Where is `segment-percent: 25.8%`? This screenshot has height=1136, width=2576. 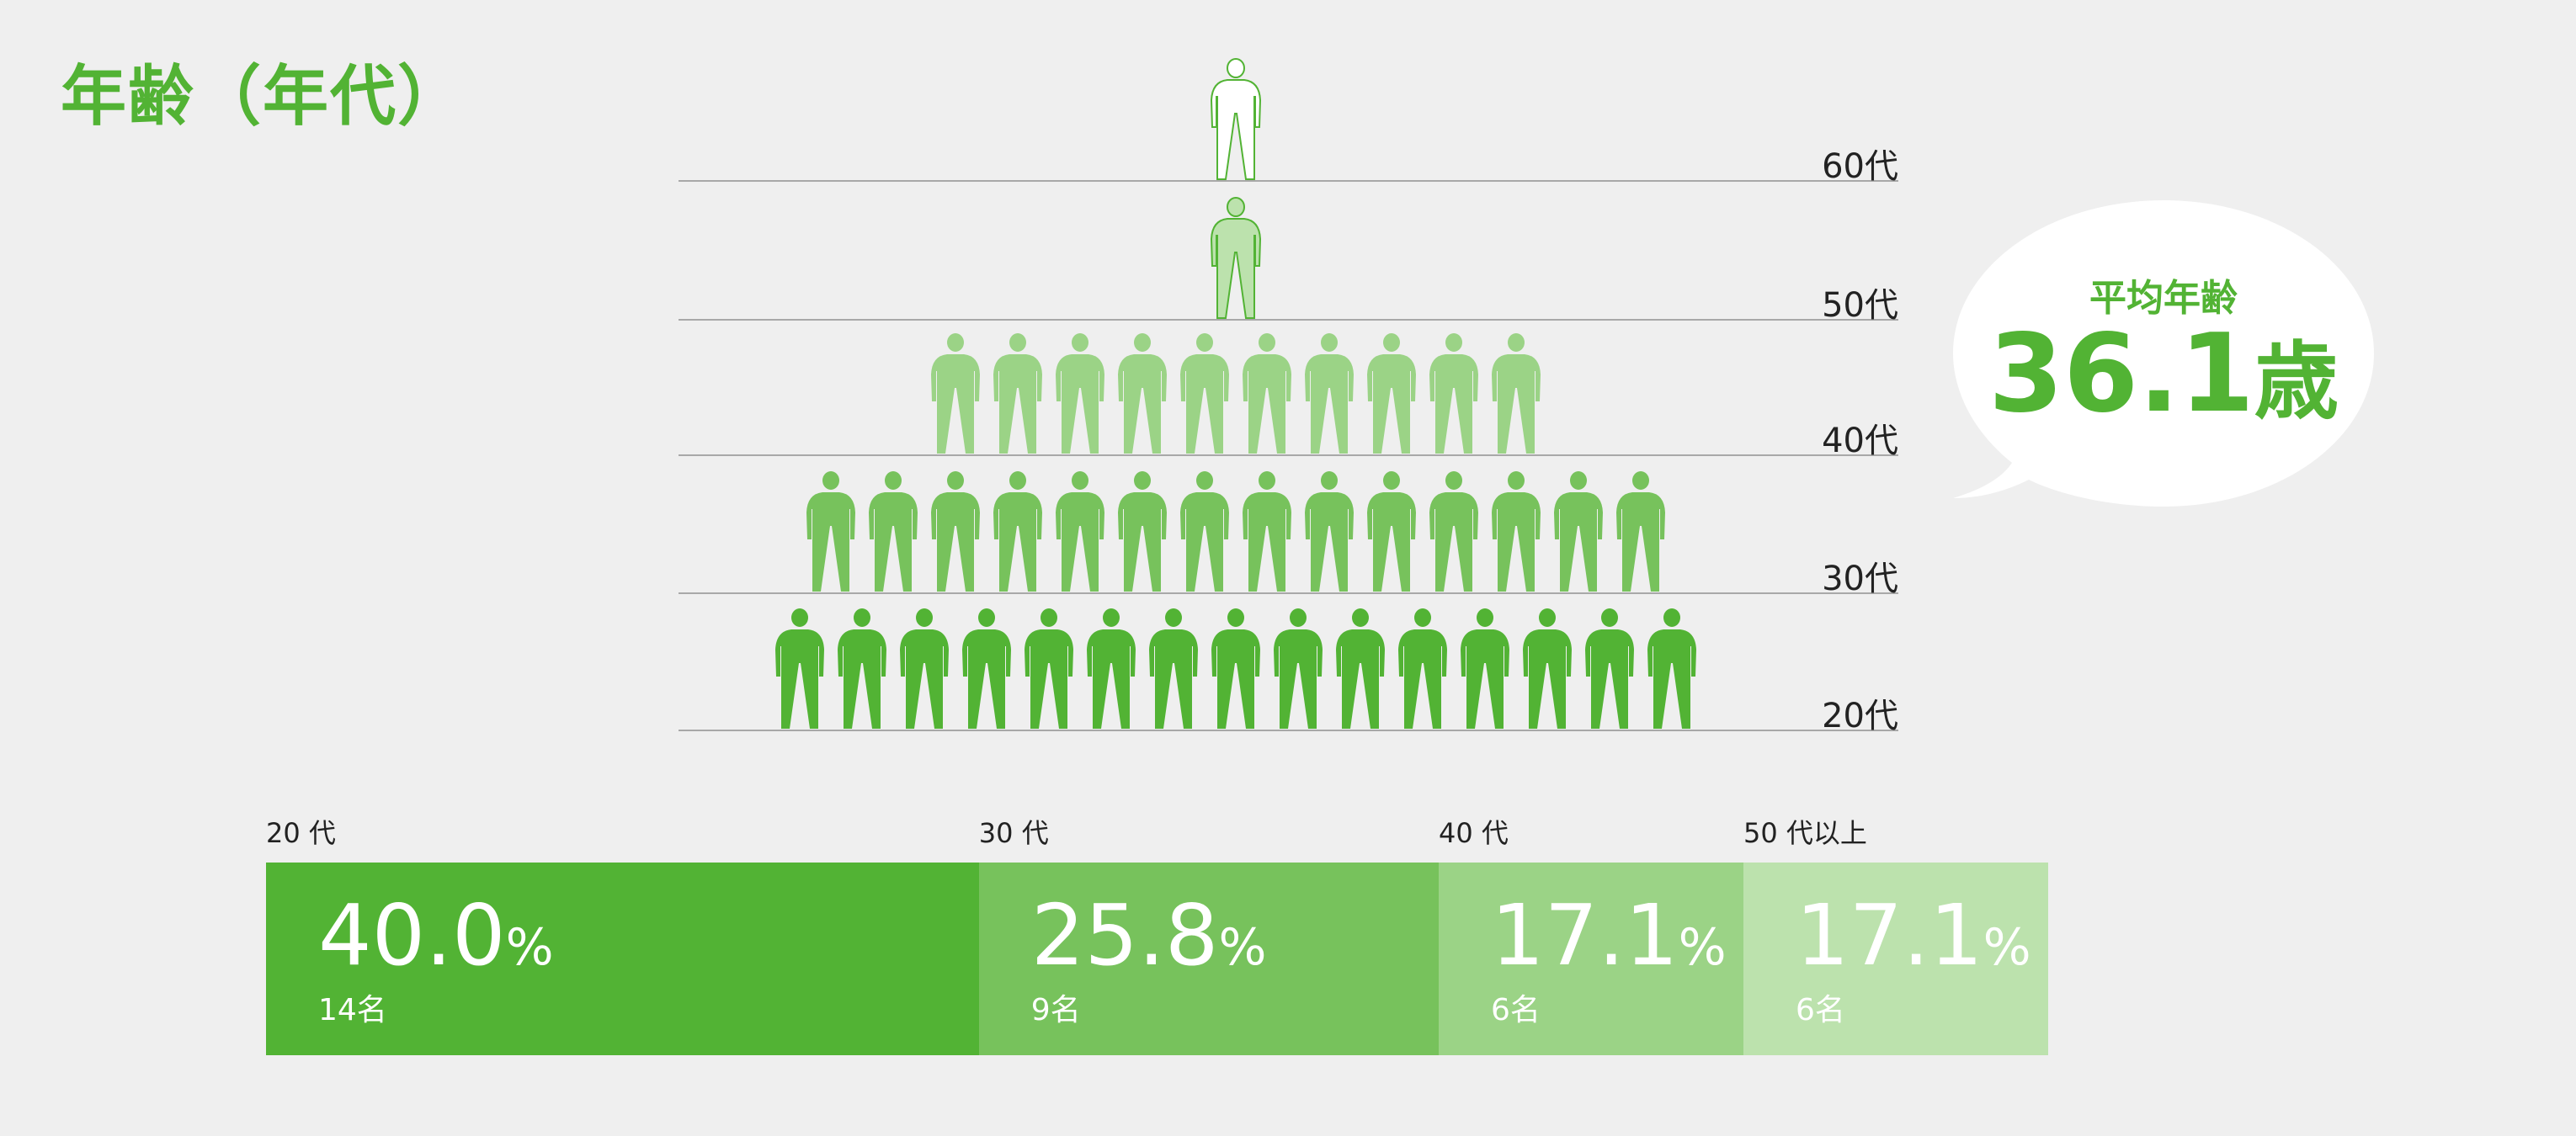
segment-percent: 25.8% is located at coordinates (1149, 935).